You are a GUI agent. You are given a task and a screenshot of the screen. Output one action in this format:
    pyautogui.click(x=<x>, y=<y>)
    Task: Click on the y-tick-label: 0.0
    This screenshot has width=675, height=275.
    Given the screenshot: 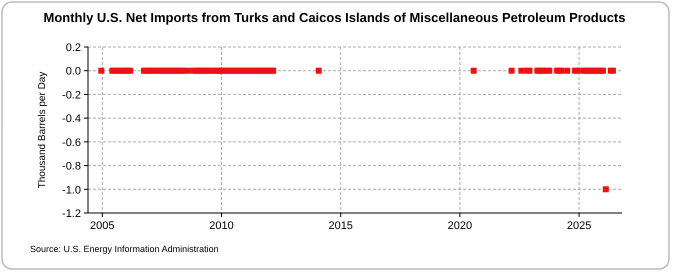 What is the action you would take?
    pyautogui.click(x=73, y=72)
    